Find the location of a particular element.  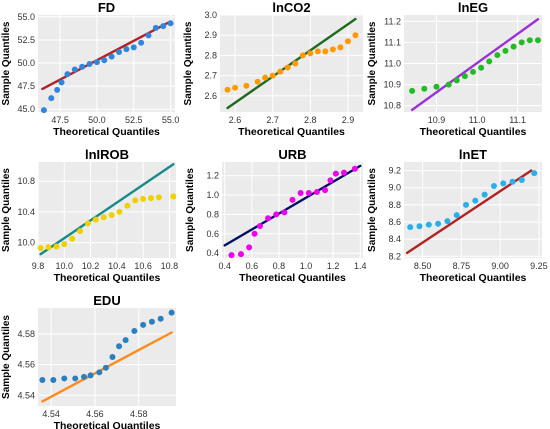

y-tick-label: 1.0 is located at coordinates (212, 195).